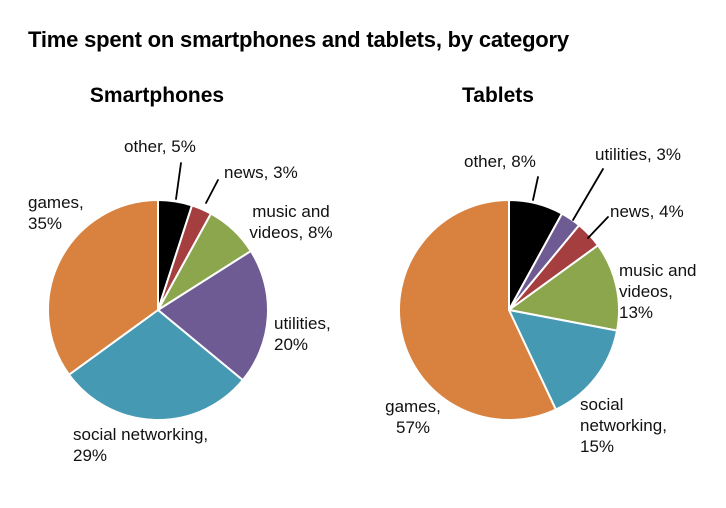  What do you see at coordinates (564, 288) in the screenshot?
I see `pie-slice-music-and-videos` at bounding box center [564, 288].